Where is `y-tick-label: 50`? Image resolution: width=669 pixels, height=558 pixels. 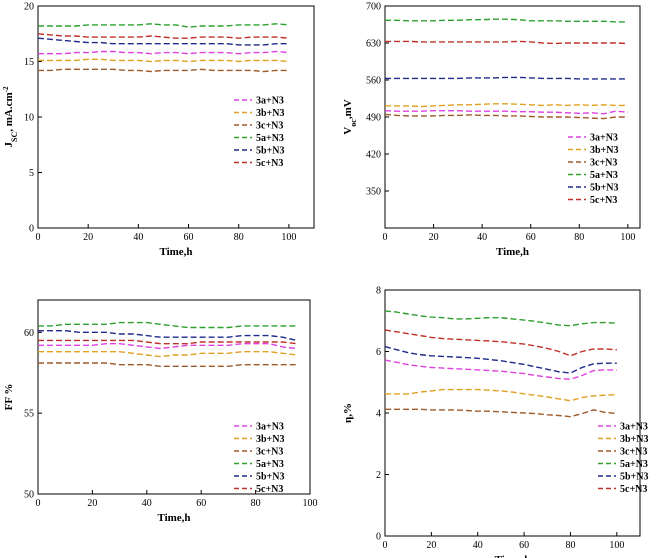 y-tick-label: 50 is located at coordinates (29, 495).